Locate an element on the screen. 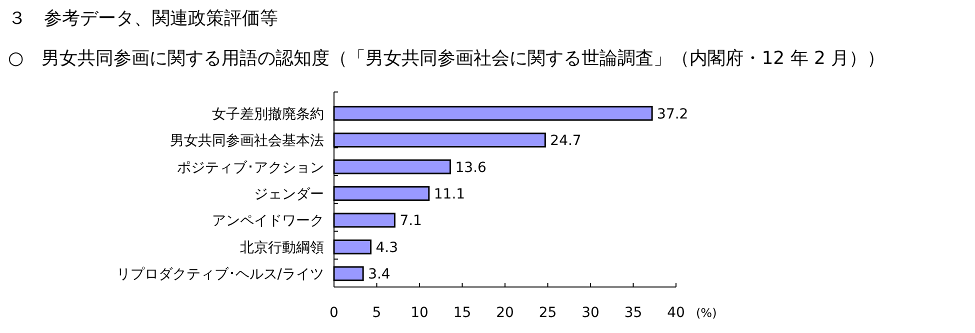 The width and height of the screenshot is (975, 333). x-tick-label: 25 is located at coordinates (547, 313).